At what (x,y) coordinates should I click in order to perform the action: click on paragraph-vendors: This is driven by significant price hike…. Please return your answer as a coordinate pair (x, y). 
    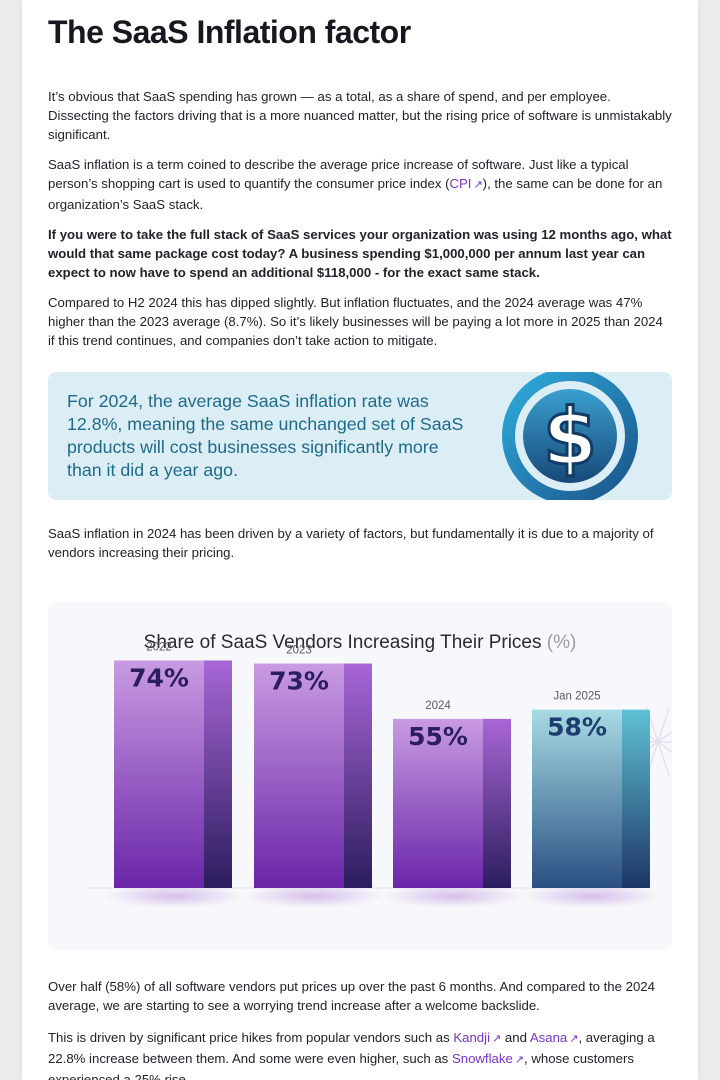
    Looking at the image, I should click on (351, 1055).